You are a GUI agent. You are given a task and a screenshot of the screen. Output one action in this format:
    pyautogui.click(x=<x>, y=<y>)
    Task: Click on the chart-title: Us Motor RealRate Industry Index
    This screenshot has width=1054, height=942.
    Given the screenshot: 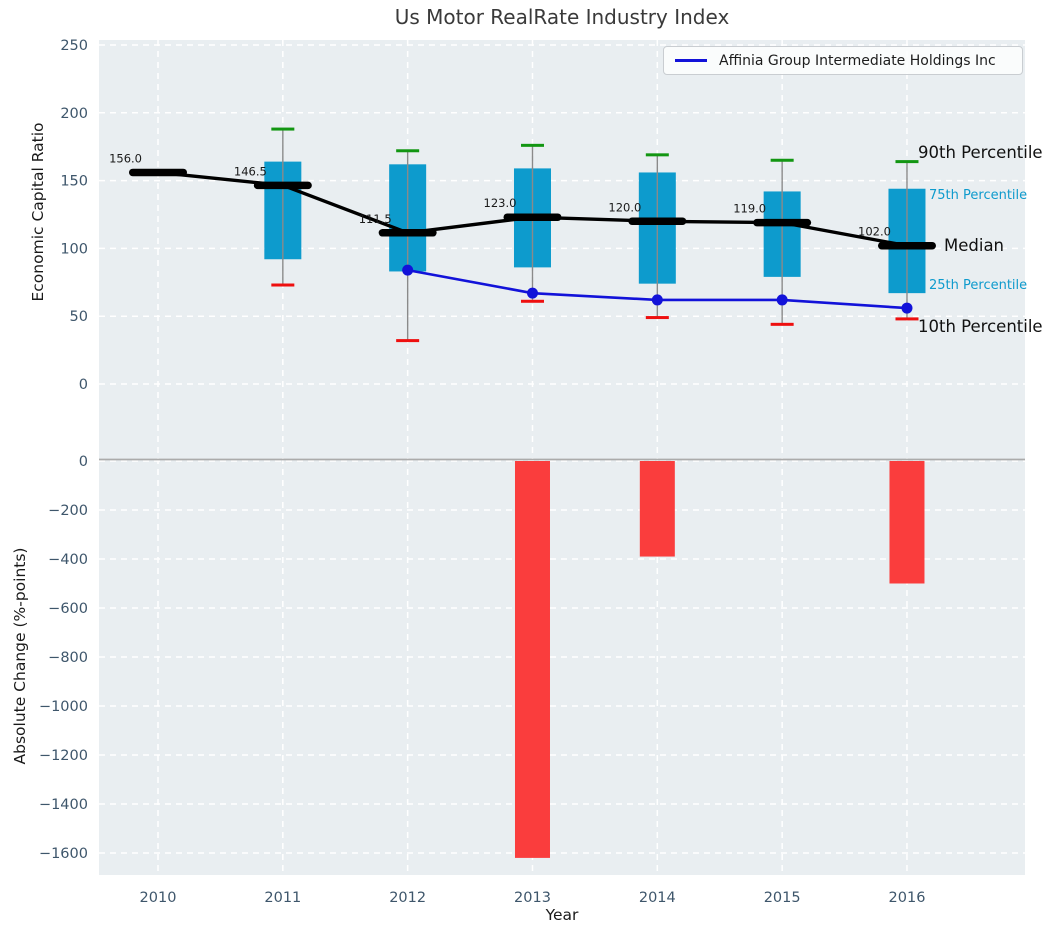 What is the action you would take?
    pyautogui.click(x=562, y=17)
    